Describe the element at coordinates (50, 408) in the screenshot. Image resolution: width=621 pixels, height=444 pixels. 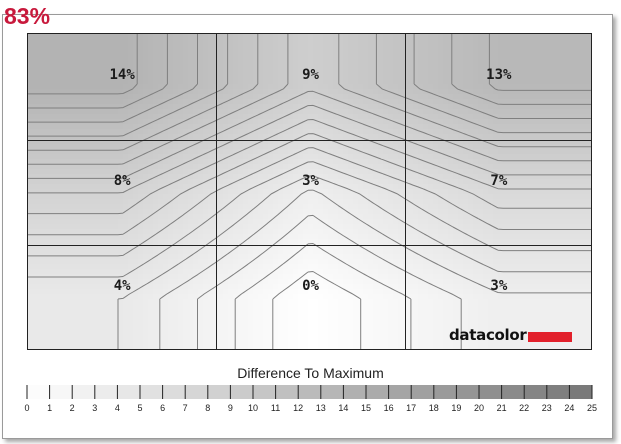
I see `legend-tick-label: 1` at that location.